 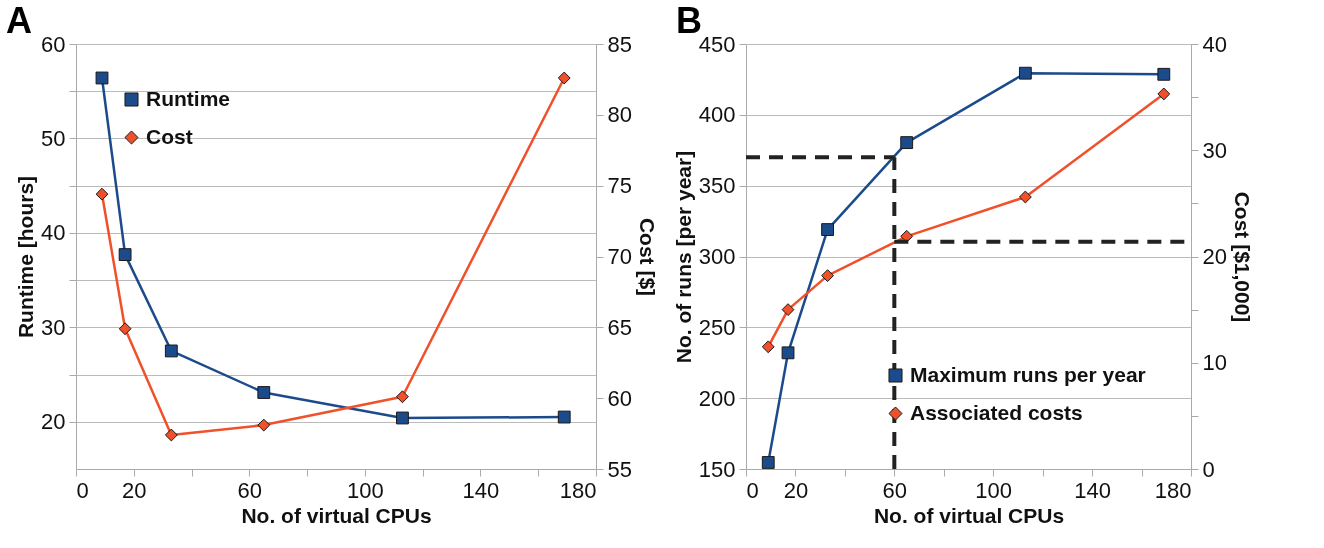 I want to click on y-tick-label: 300, so click(x=717, y=256).